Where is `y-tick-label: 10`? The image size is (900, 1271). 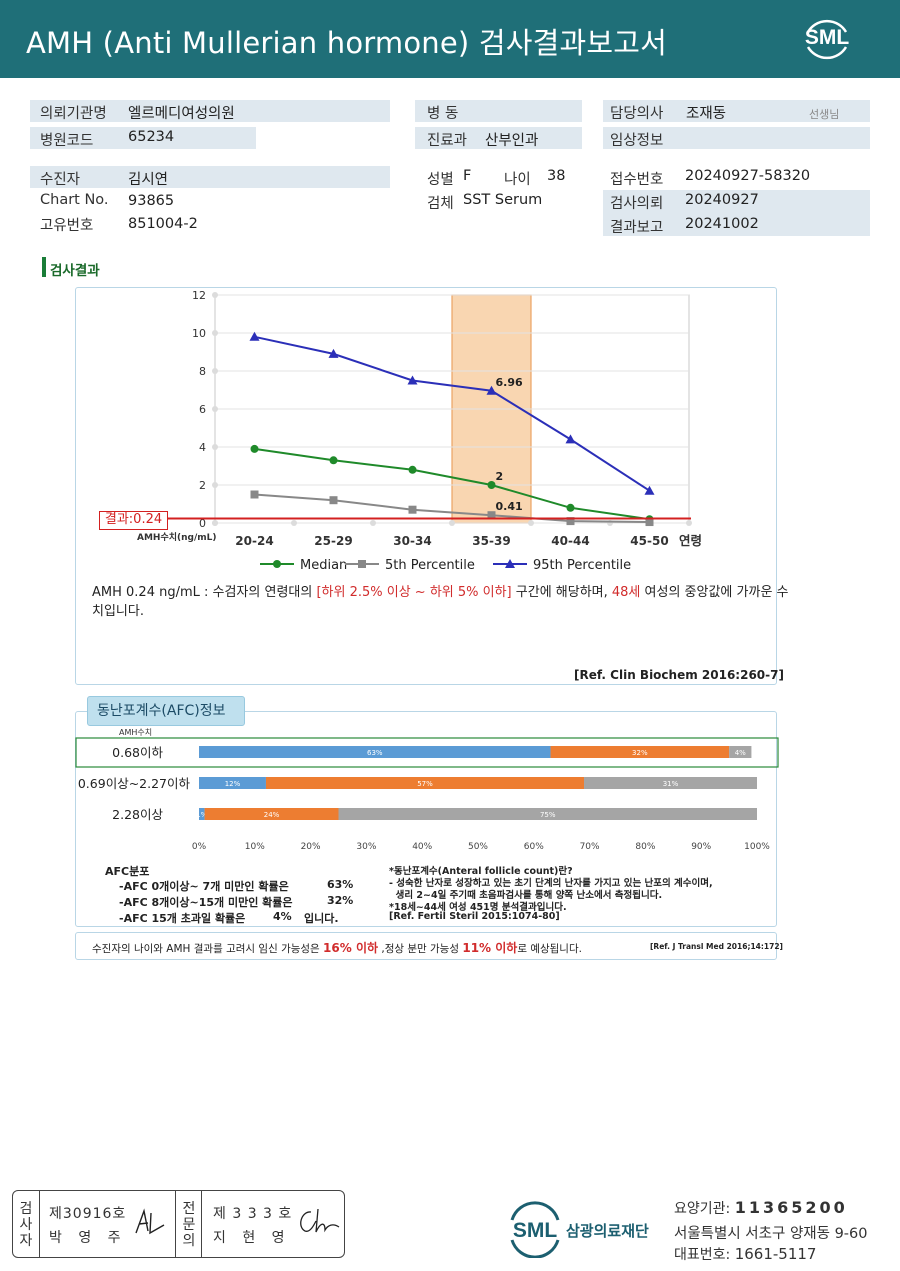 y-tick-label: 10 is located at coordinates (199, 333).